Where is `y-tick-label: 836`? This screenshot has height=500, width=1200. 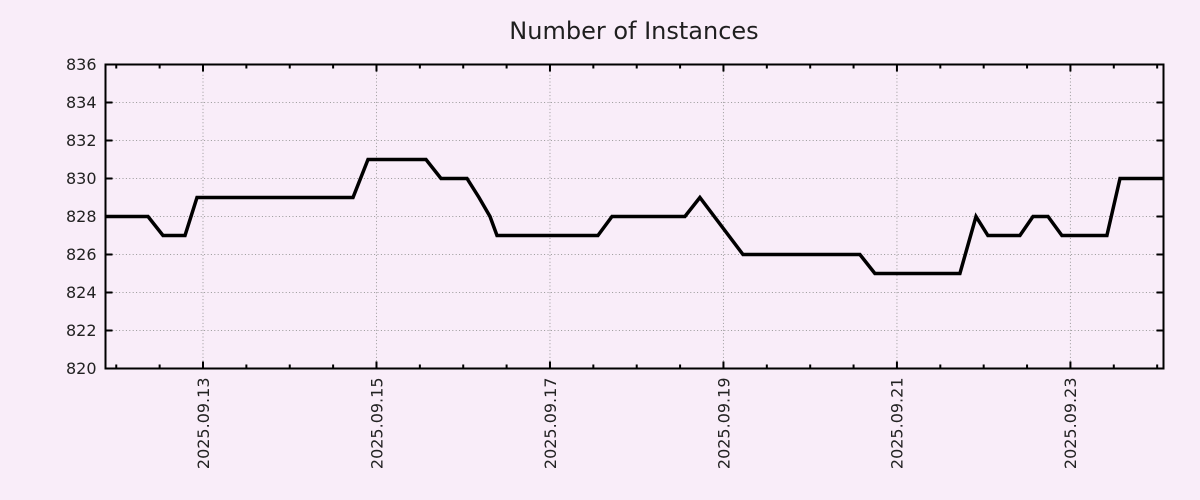 y-tick-label: 836 is located at coordinates (81, 64).